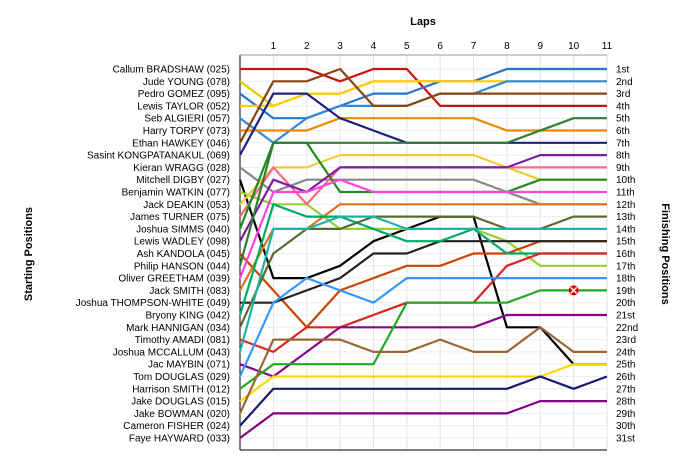  Describe the element at coordinates (625, 217) in the screenshot. I see `finishing-position-label: 13th` at that location.